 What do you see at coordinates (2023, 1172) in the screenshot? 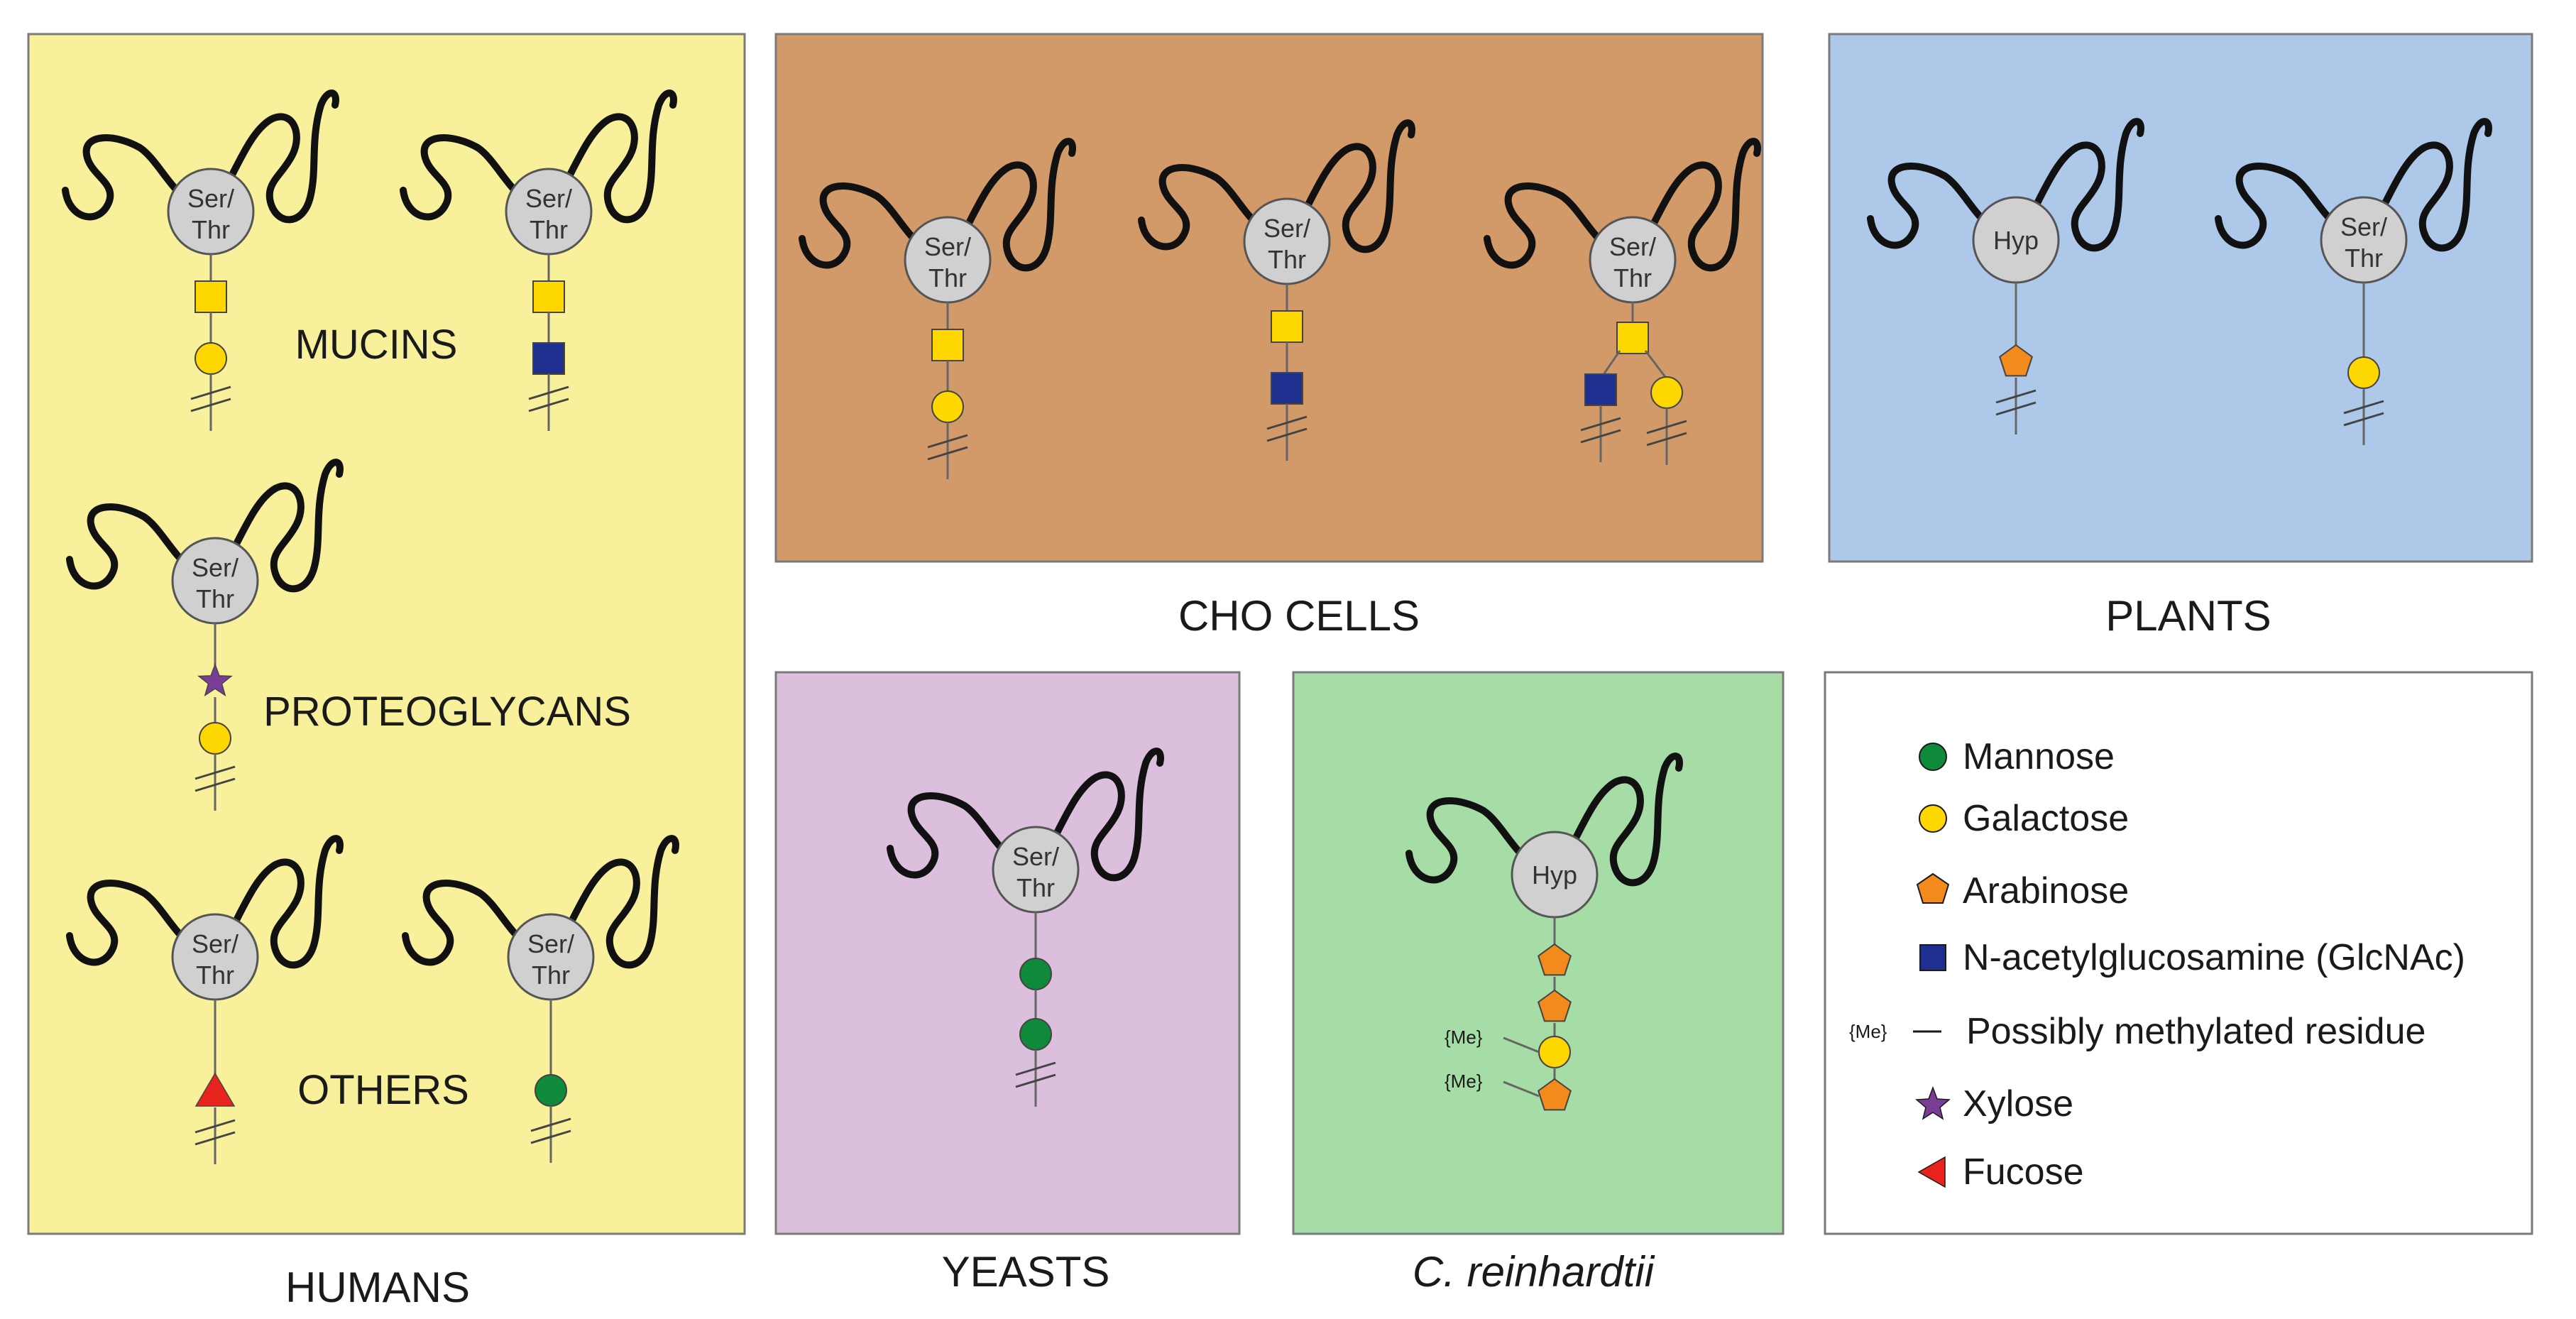
I see `legend-label-fucose: Fucose` at bounding box center [2023, 1172].